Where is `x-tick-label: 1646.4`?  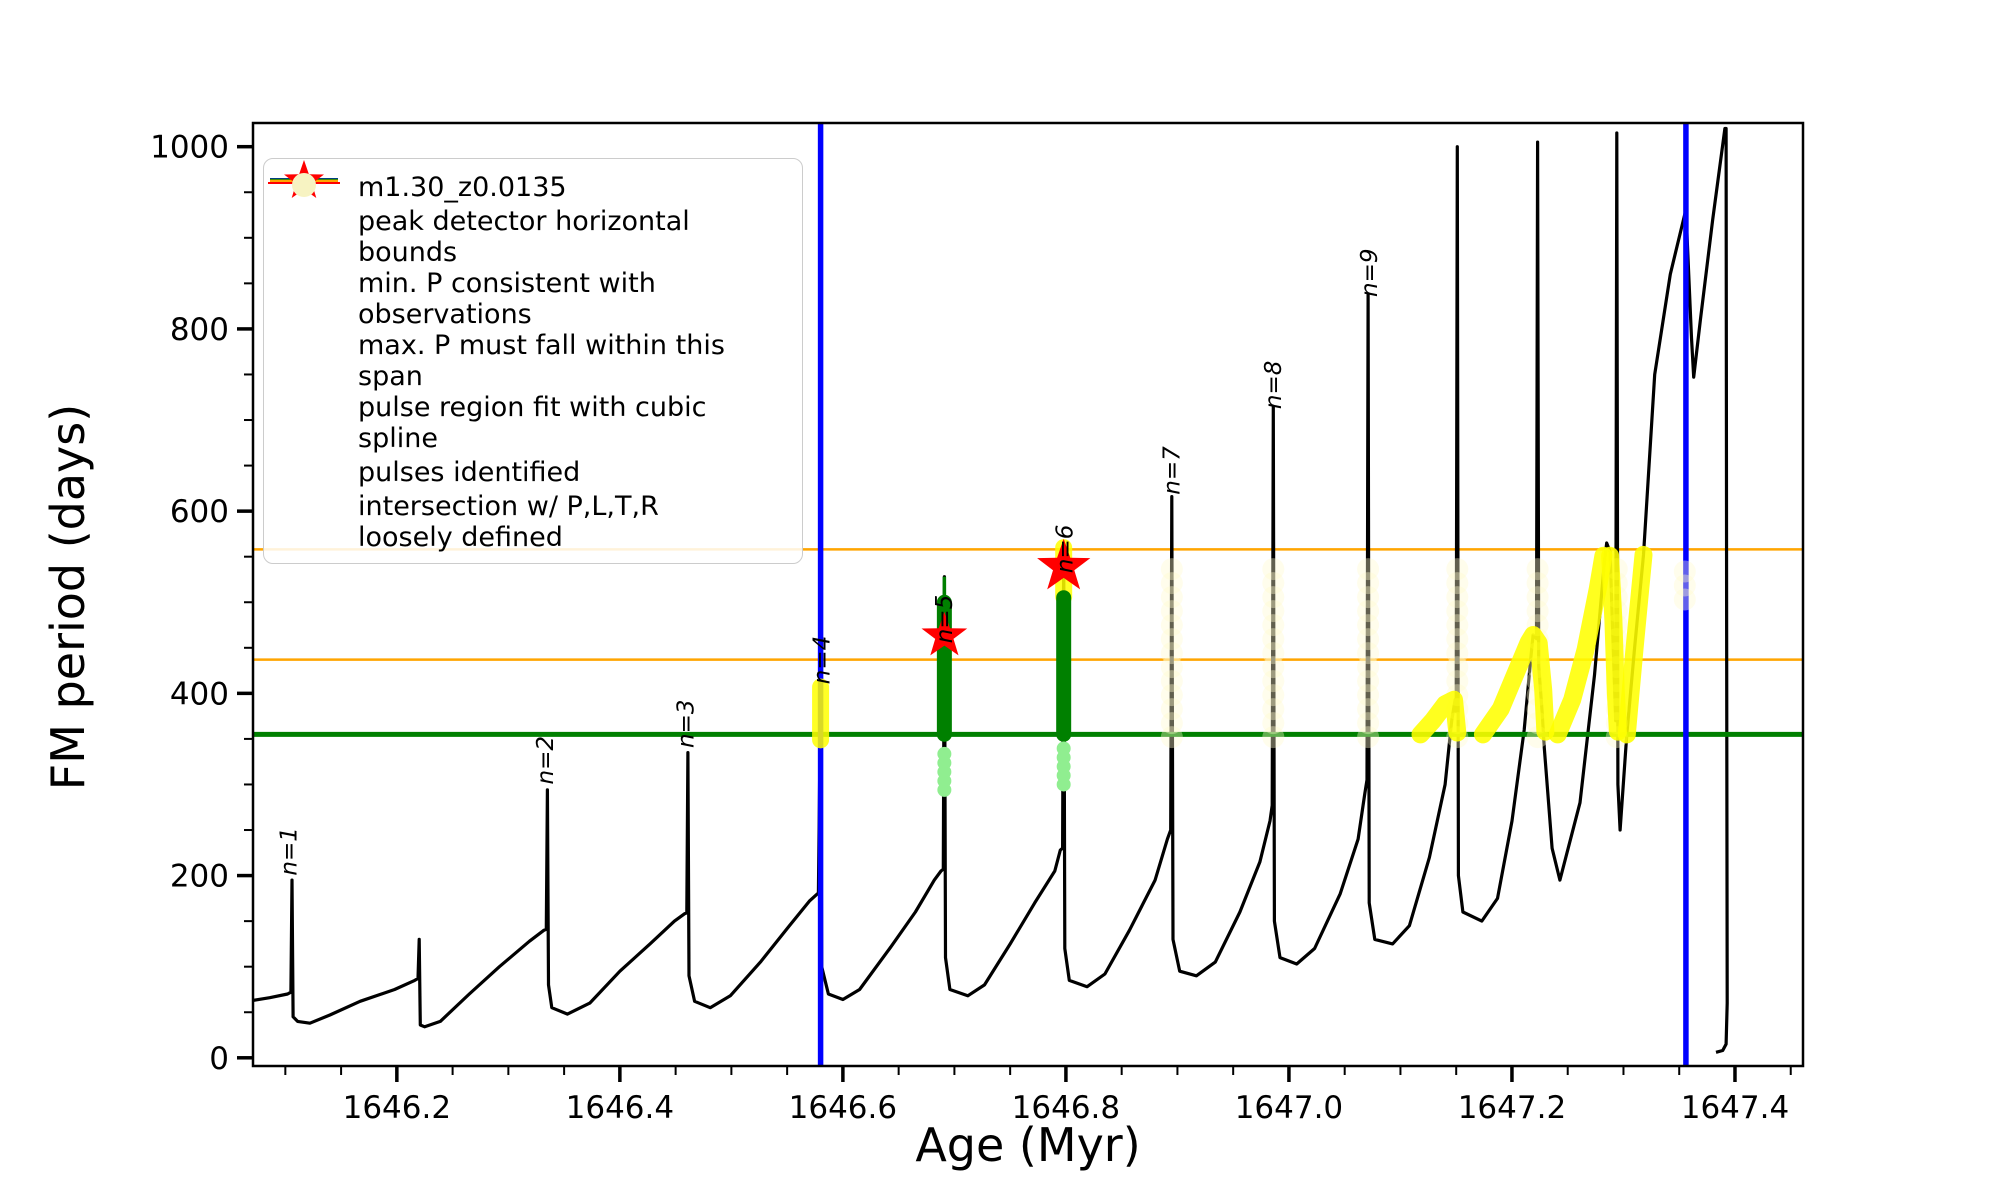
x-tick-label: 1646.4 is located at coordinates (620, 1108).